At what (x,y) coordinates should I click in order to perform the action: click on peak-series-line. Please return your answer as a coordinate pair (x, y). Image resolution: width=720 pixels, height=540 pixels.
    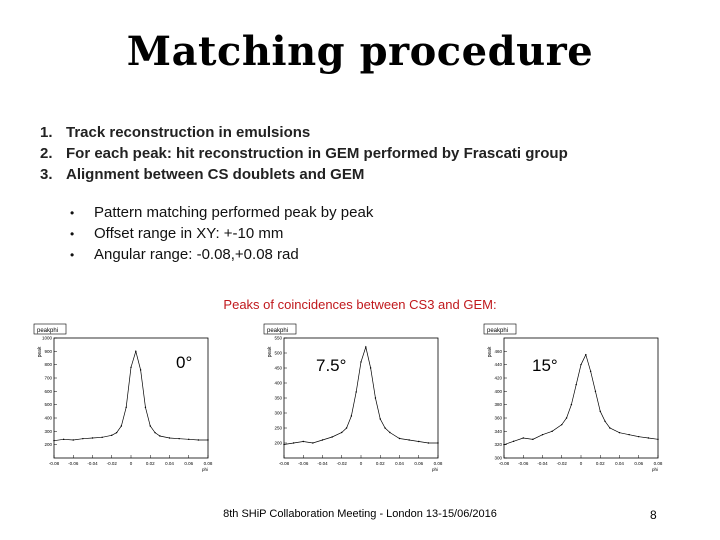
    Looking at the image, I should click on (130, 396).